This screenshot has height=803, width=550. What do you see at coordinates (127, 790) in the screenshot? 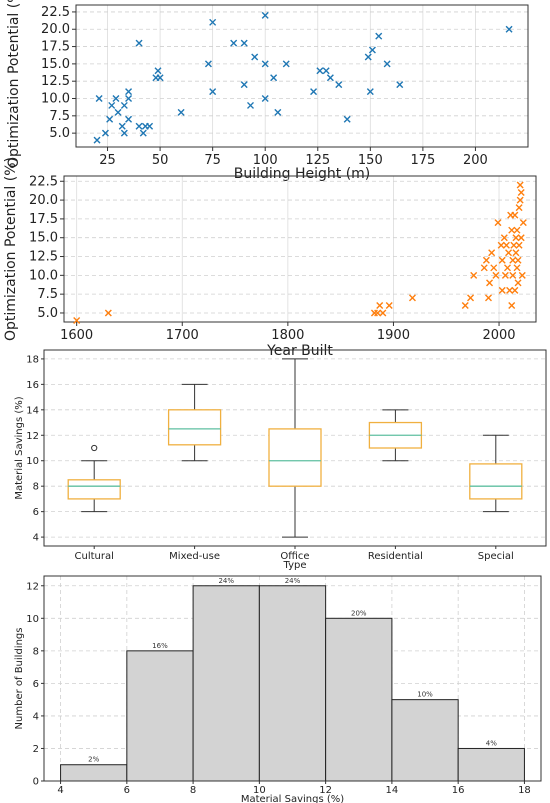
I see `x-tick-label: 6` at bounding box center [127, 790].